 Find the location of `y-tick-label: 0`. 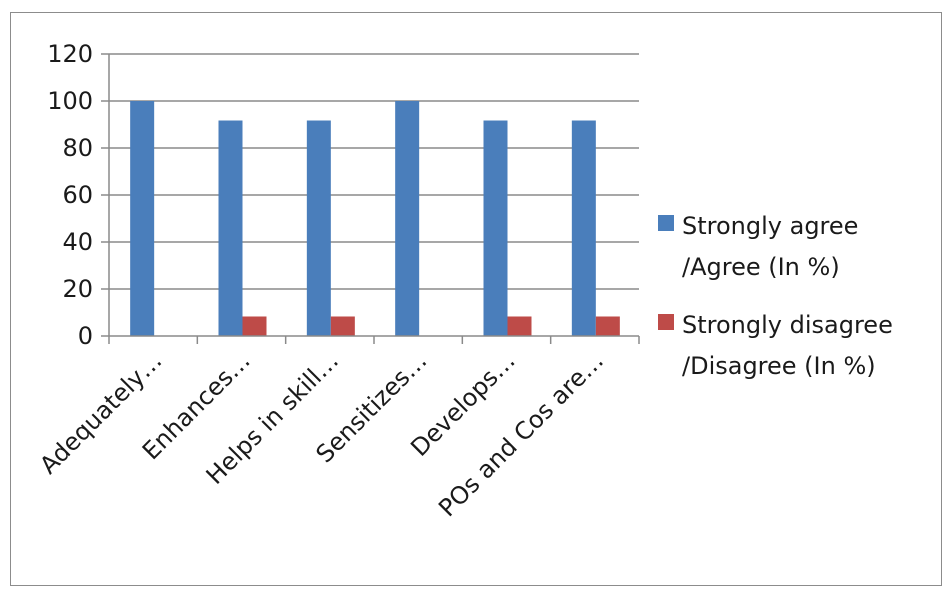

y-tick-label: 0 is located at coordinates (85, 336).